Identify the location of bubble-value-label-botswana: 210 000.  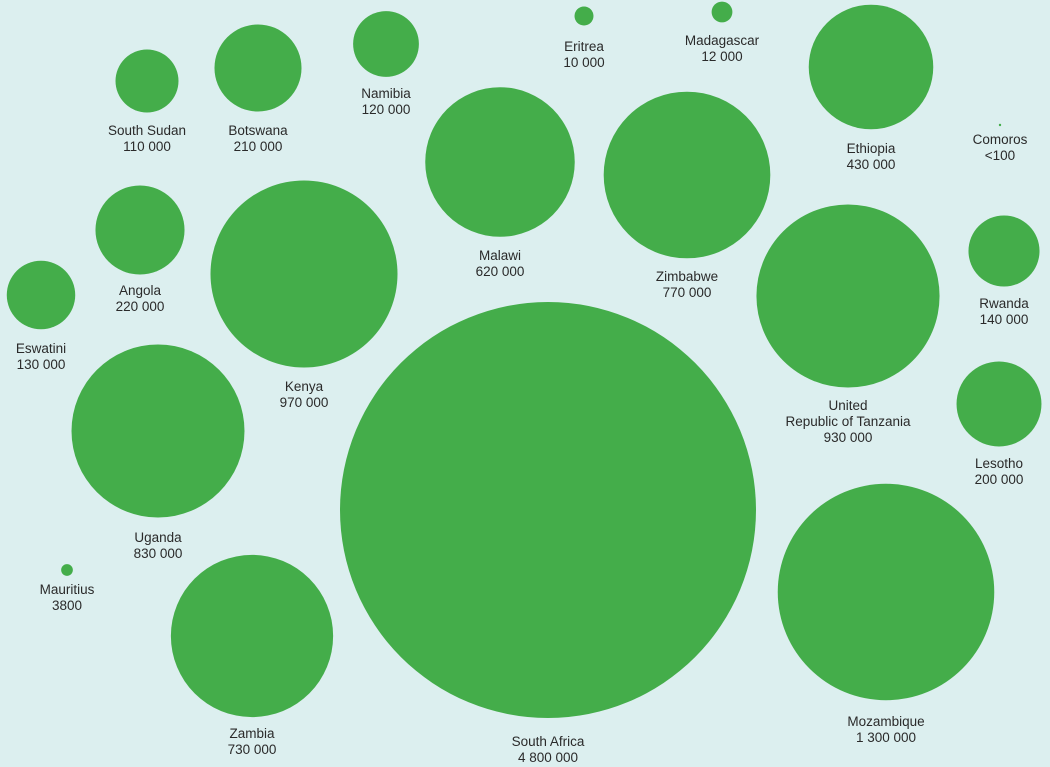
(258, 146).